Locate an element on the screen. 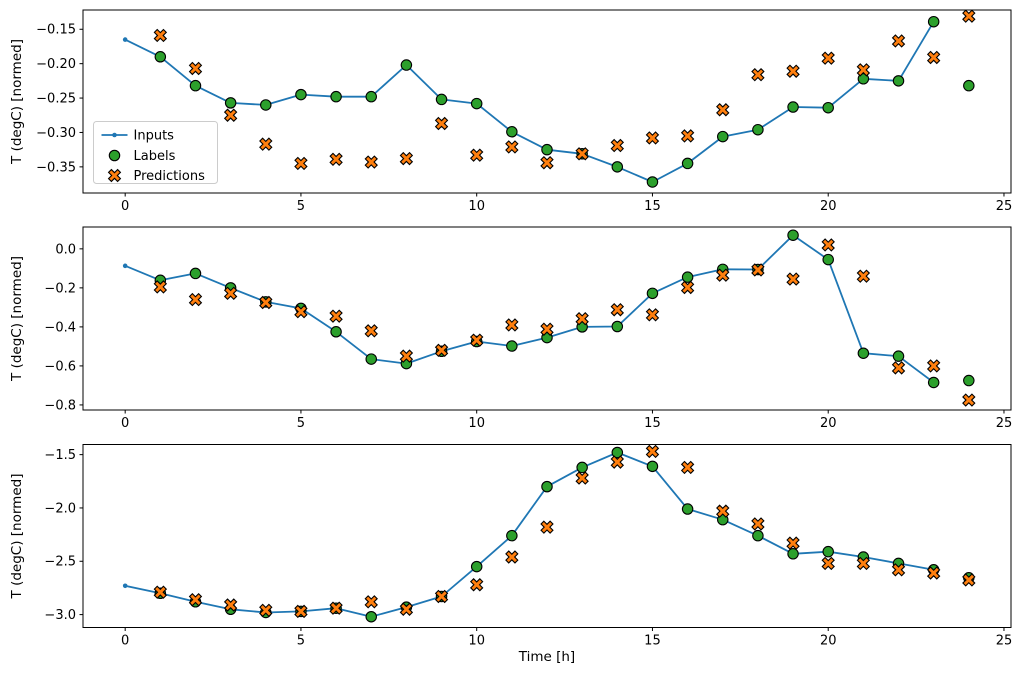 This screenshot has height=679, width=1023. legend-box is located at coordinates (155, 152).